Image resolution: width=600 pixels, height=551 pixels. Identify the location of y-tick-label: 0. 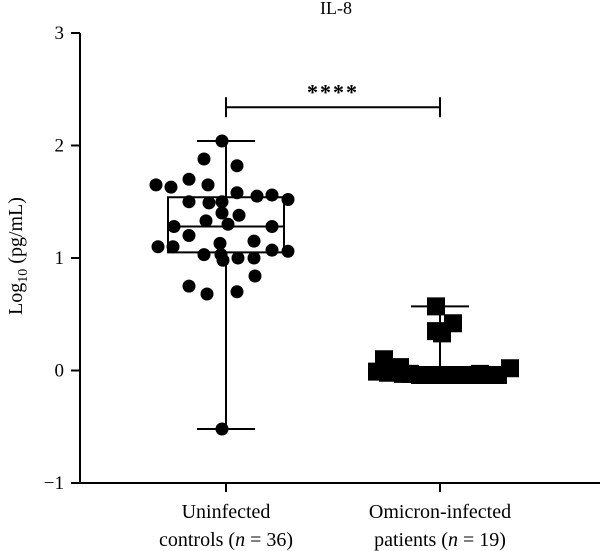
(60, 371).